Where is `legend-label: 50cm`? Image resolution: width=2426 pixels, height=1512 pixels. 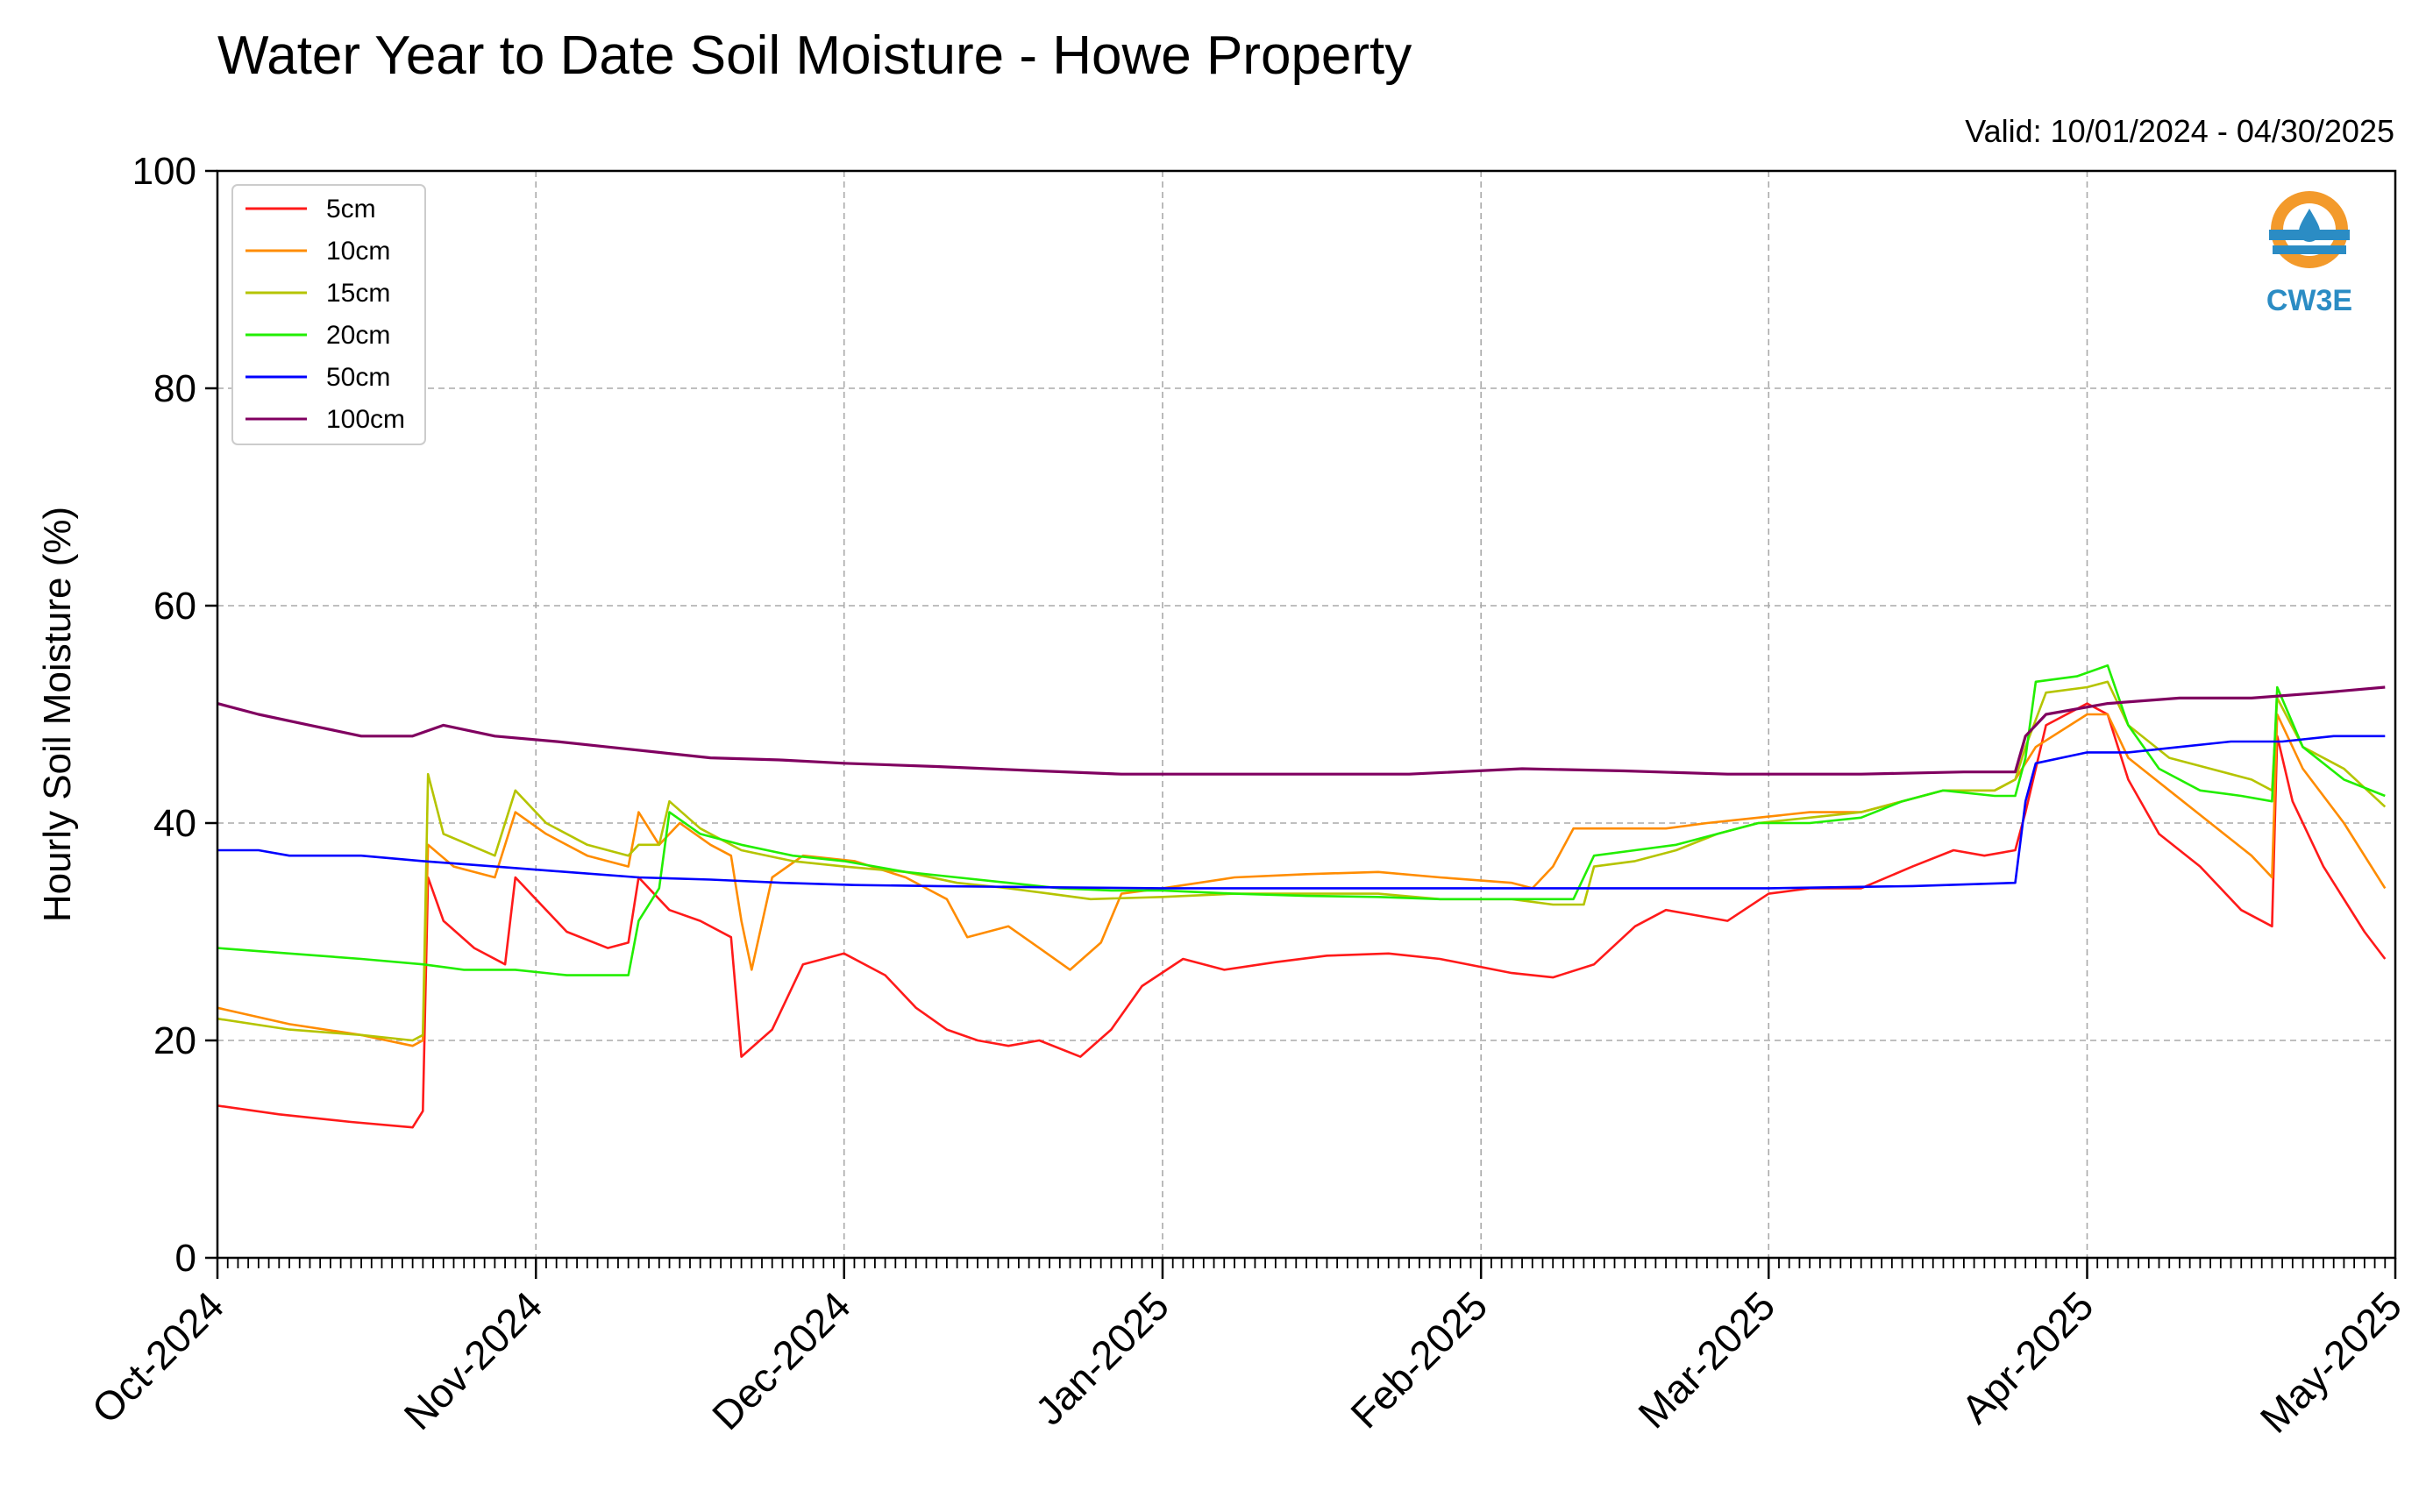 legend-label: 50cm is located at coordinates (358, 377).